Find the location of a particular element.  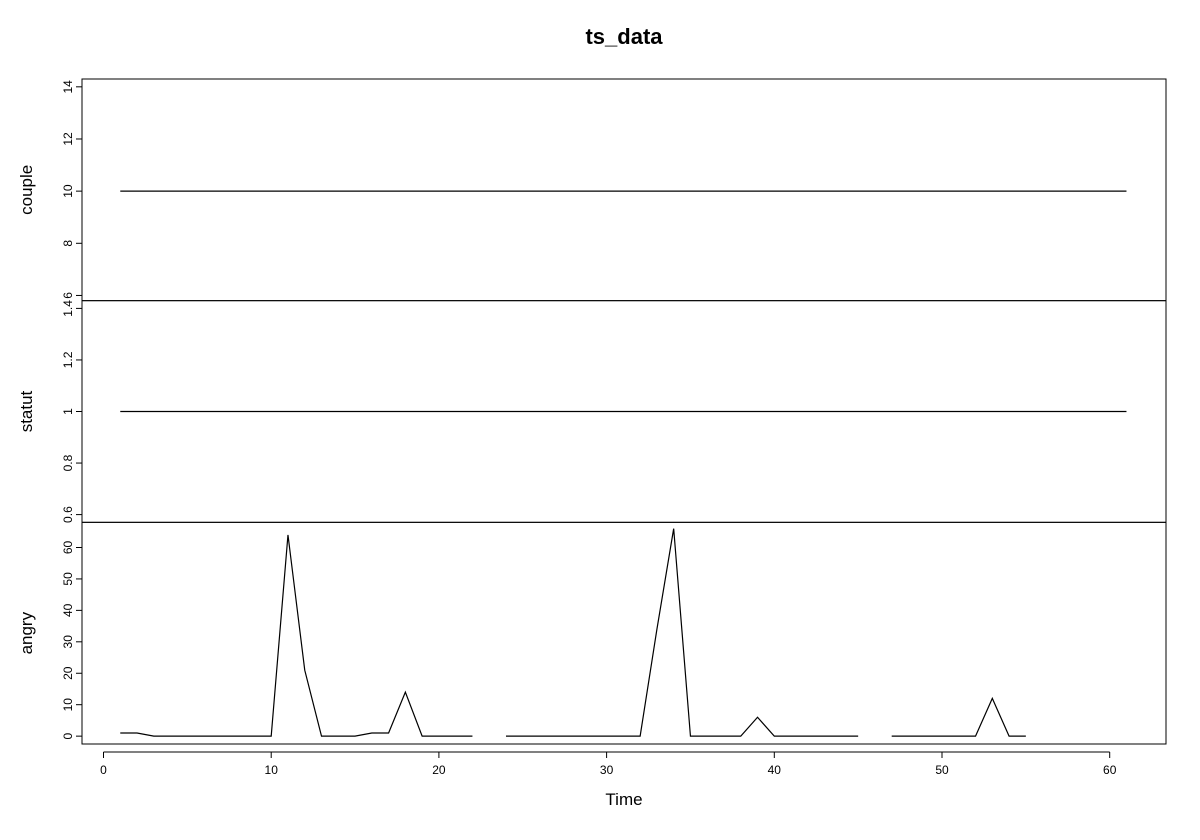

x-tick-label: 50 is located at coordinates (942, 770).